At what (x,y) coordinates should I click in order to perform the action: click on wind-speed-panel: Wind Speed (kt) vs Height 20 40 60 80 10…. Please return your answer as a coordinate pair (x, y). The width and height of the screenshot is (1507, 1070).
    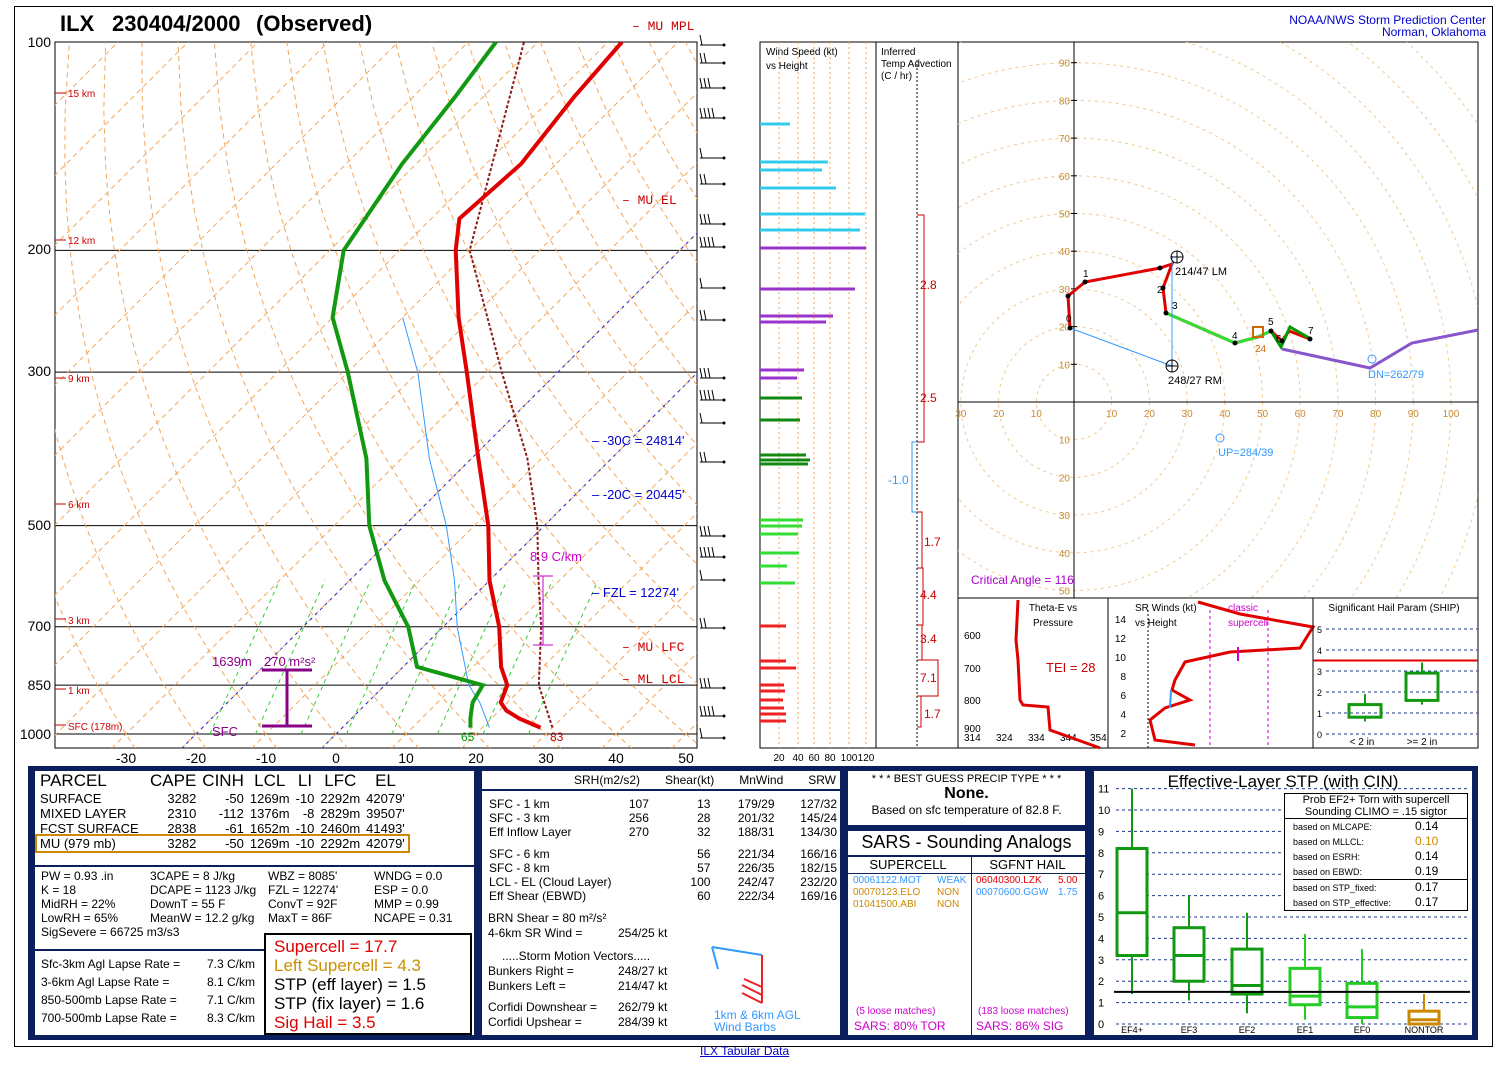
    Looking at the image, I should click on (818, 402).